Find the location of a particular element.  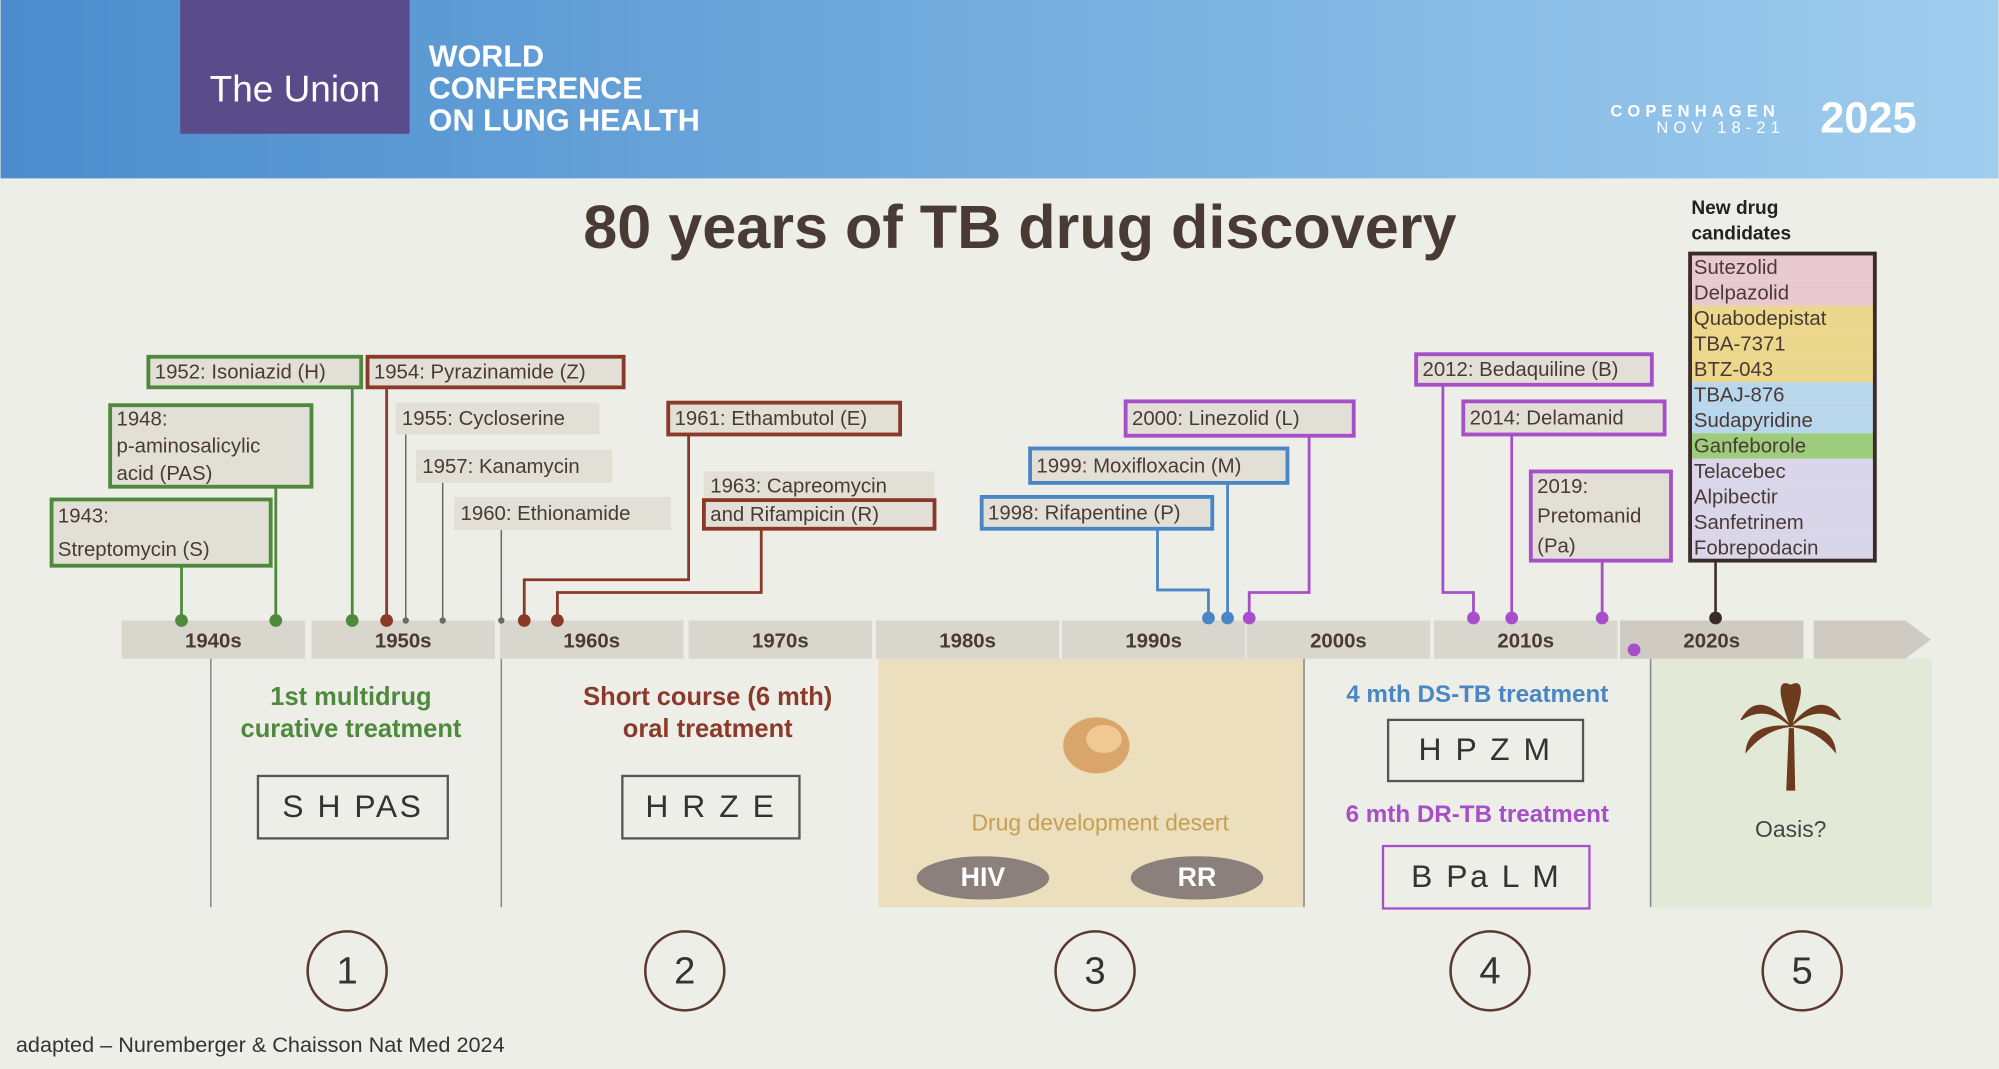

drug-label: 1943: is located at coordinates (83, 517).